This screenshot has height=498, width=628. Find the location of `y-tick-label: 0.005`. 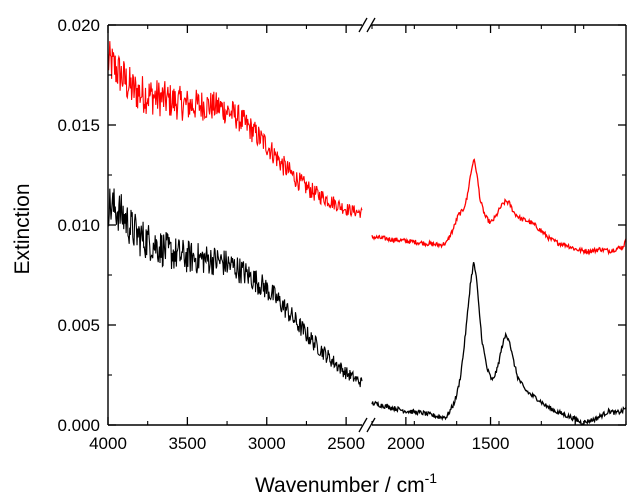

y-tick-label: 0.005 is located at coordinates (78, 325).